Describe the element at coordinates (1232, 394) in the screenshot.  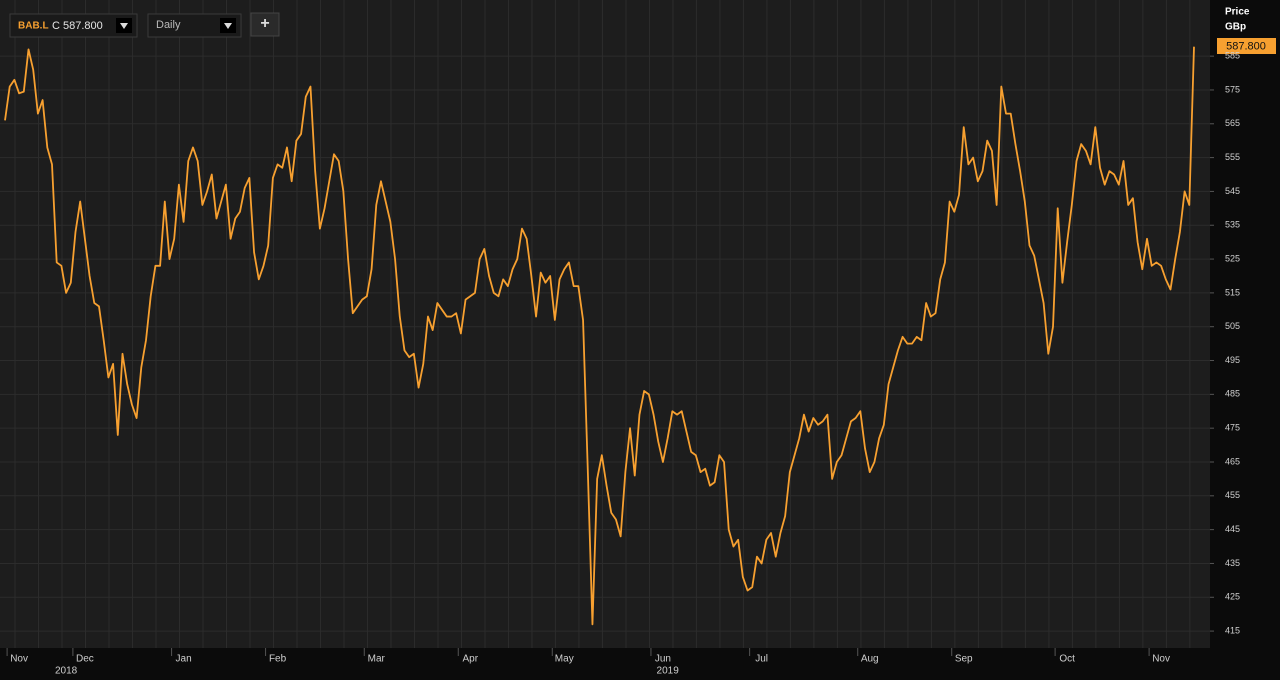
I see `y-tick-label: 485` at that location.